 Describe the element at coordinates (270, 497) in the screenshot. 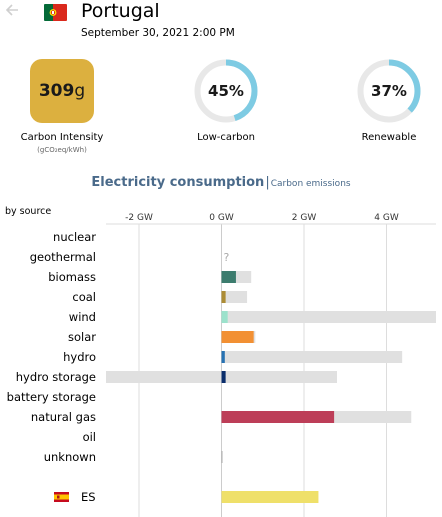

I see `exchange-bar` at that location.